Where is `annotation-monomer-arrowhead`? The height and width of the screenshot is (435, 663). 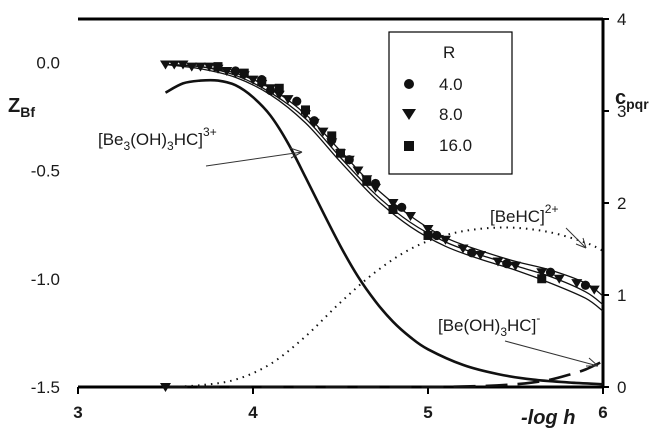 annotation-monomer-arrowhead is located at coordinates (581, 243).